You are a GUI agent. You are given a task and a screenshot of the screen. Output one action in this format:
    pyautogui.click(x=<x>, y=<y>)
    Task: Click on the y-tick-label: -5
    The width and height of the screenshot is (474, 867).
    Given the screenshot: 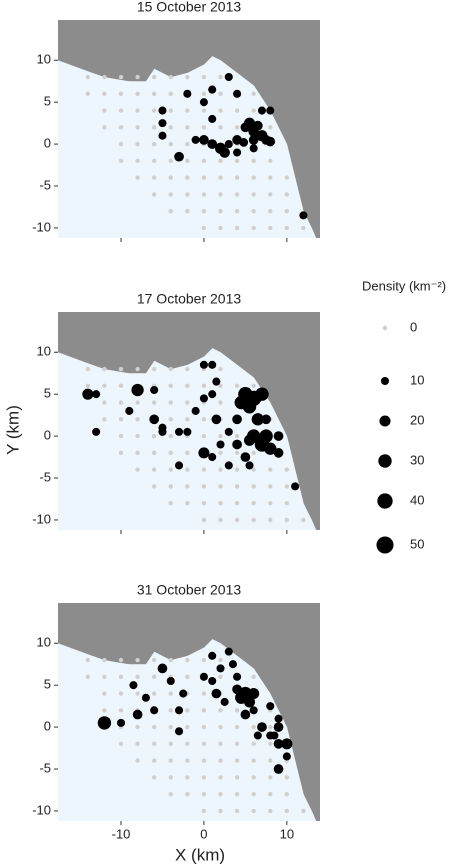 What is the action you would take?
    pyautogui.click(x=45, y=767)
    